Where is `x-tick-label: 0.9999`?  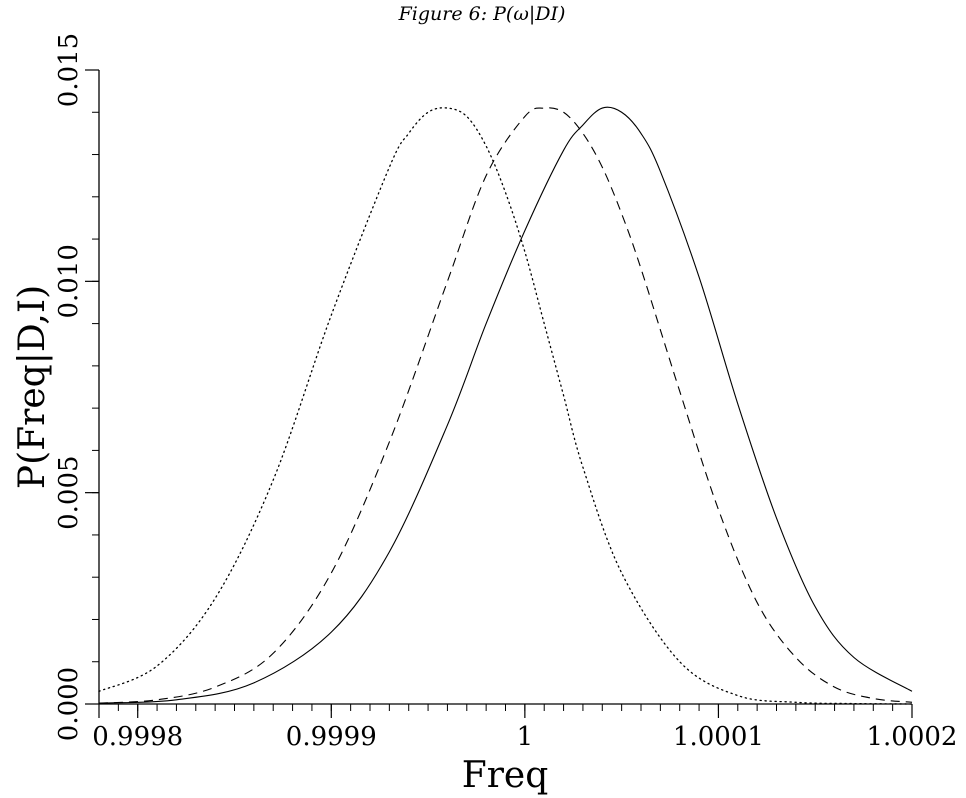 x-tick-label: 0.9999 is located at coordinates (331, 737).